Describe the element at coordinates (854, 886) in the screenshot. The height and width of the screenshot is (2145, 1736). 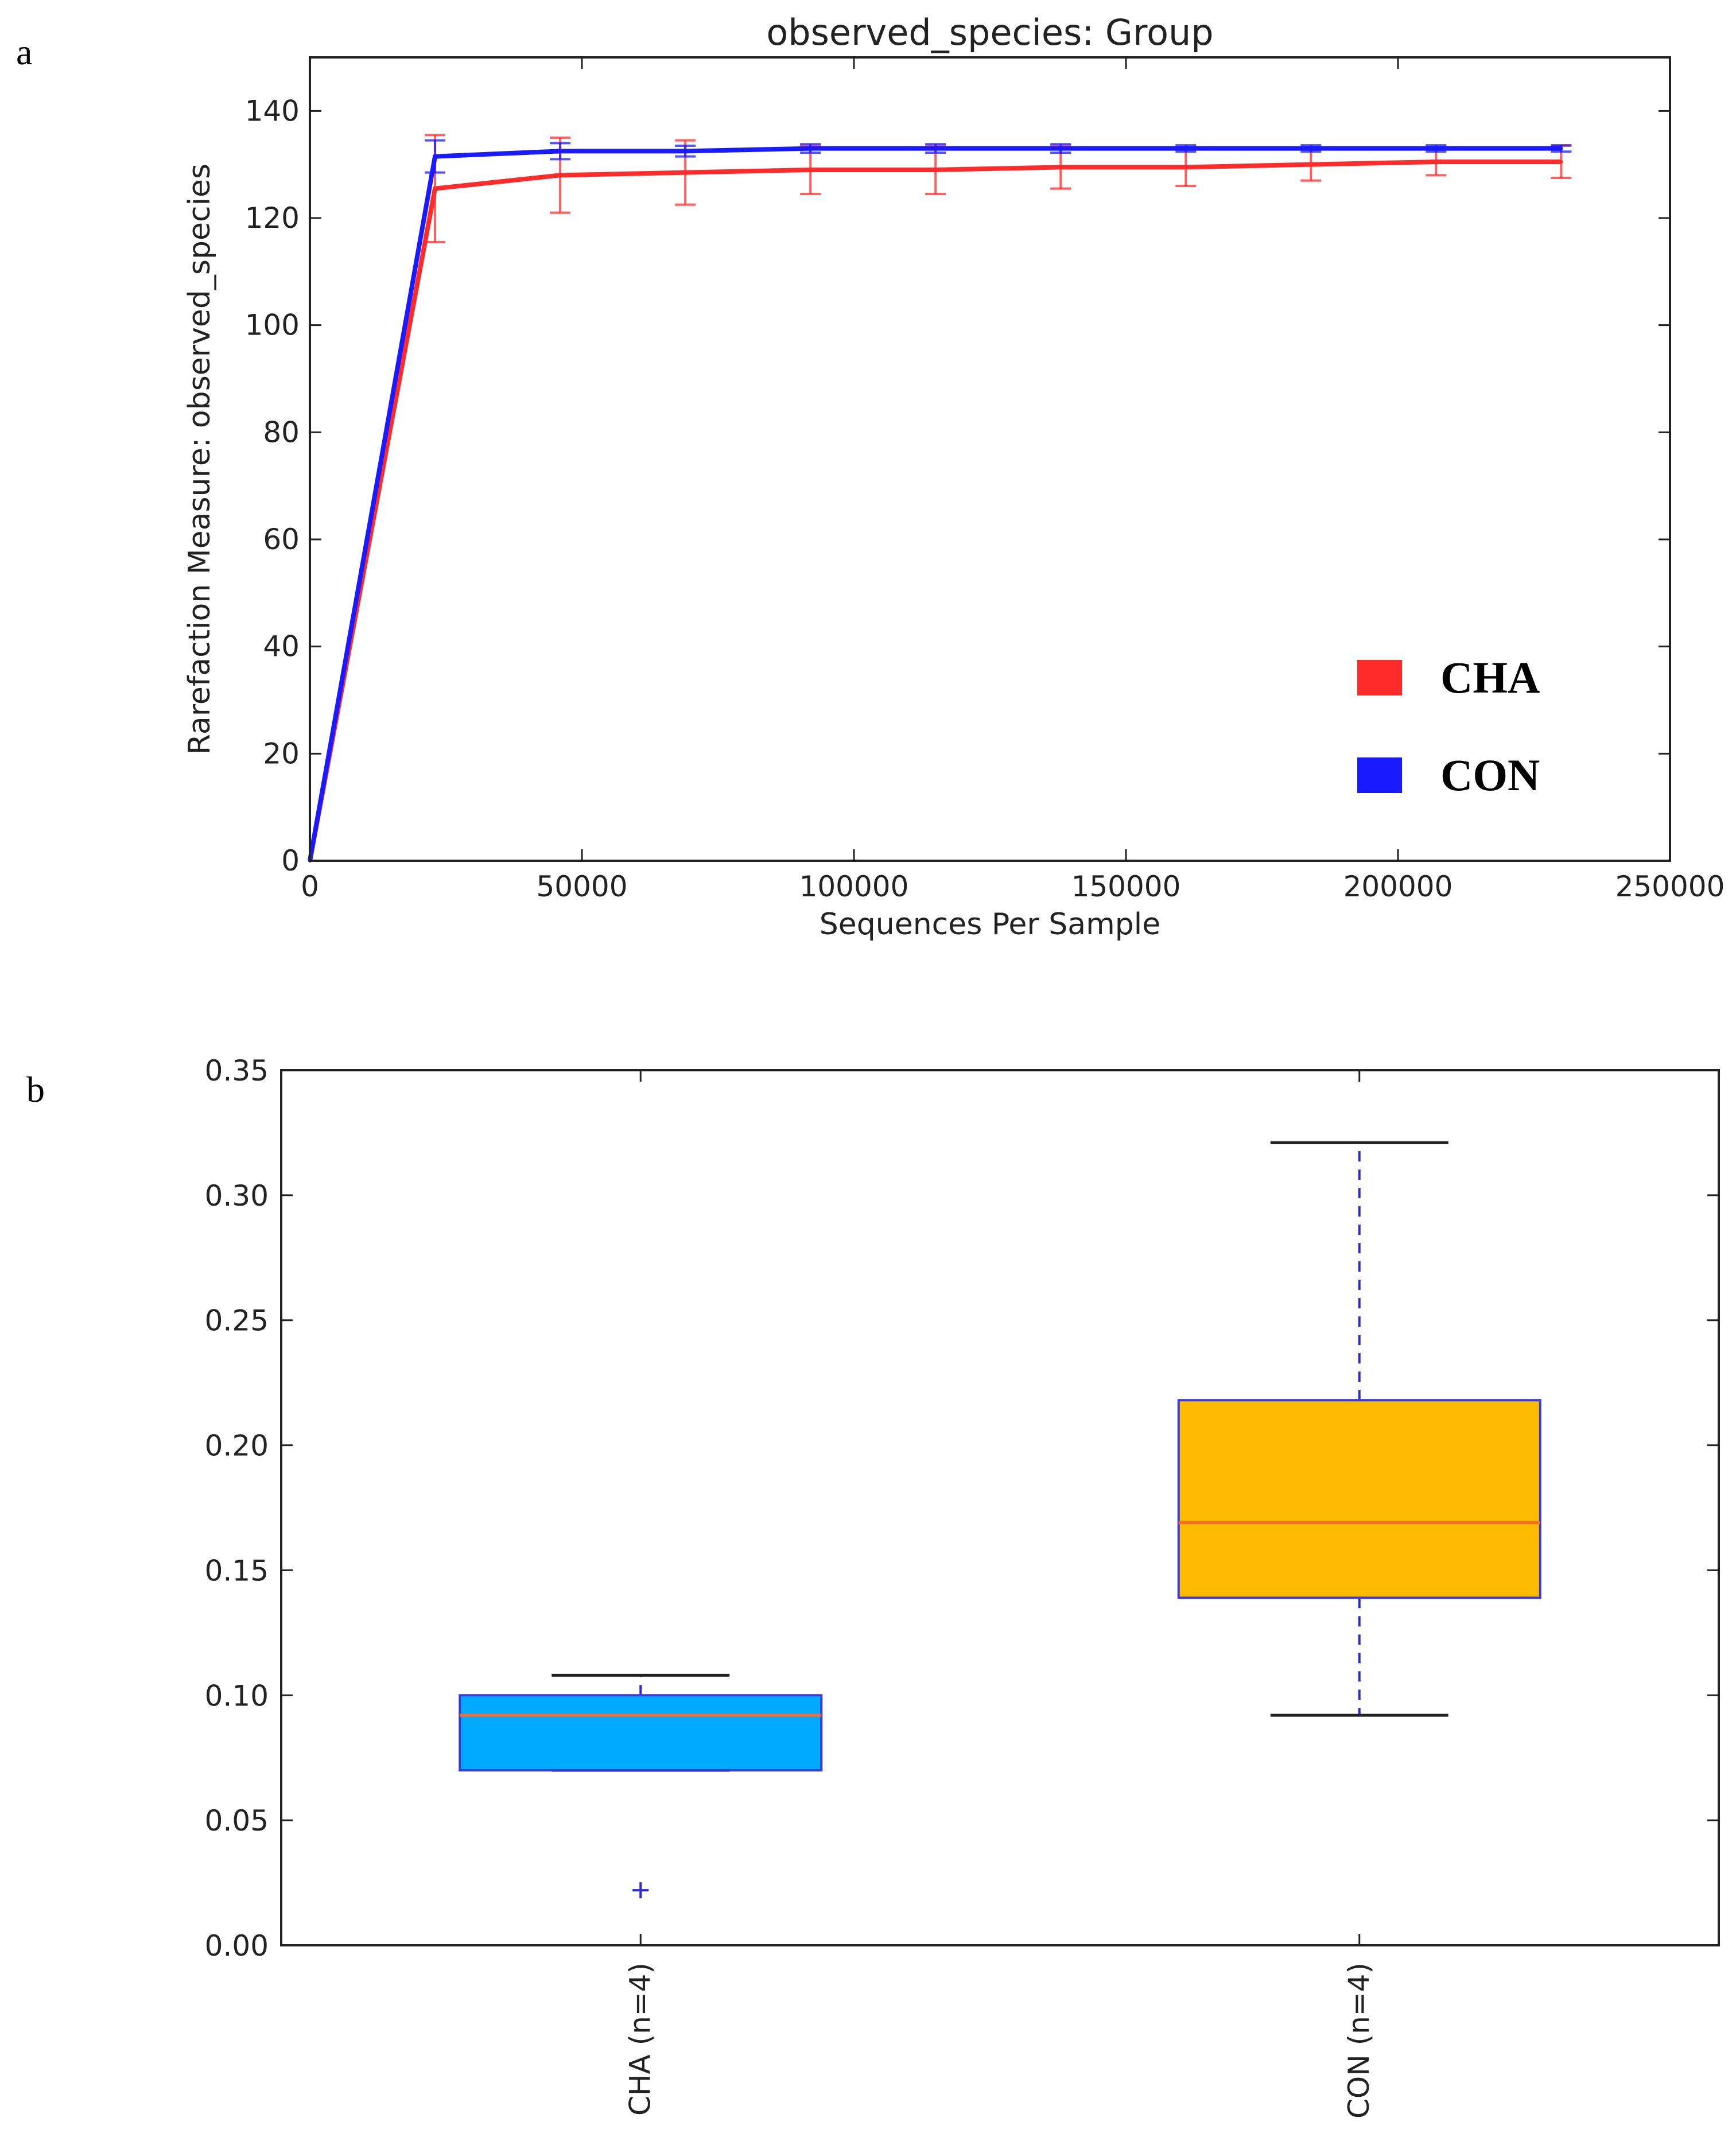
I see `x-tick-label: 100000` at that location.